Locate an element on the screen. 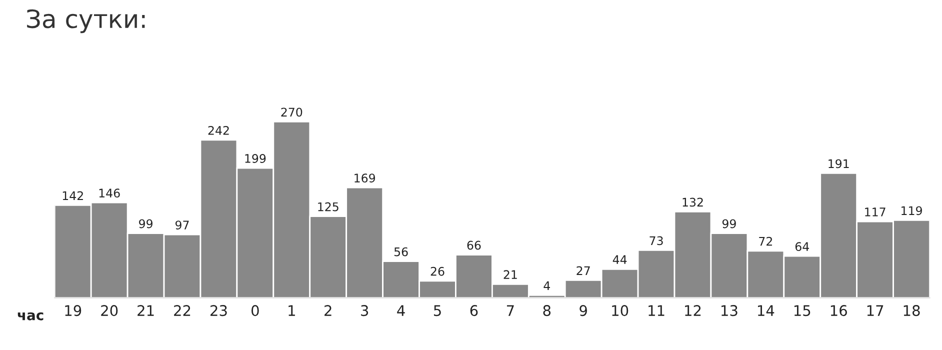 The height and width of the screenshot is (350, 942). data-label: 44 is located at coordinates (619, 259).